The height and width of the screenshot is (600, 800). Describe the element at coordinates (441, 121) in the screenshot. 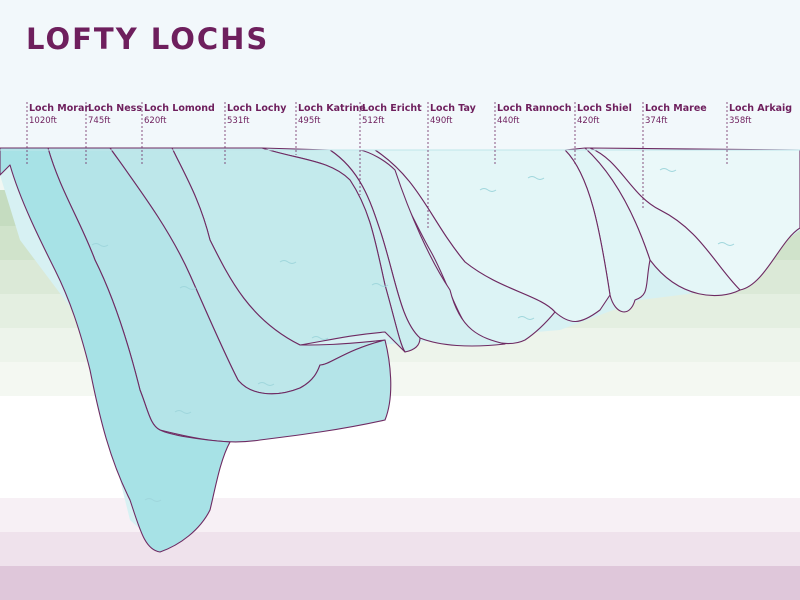

I see `loch-depth-label: 490ft` at that location.